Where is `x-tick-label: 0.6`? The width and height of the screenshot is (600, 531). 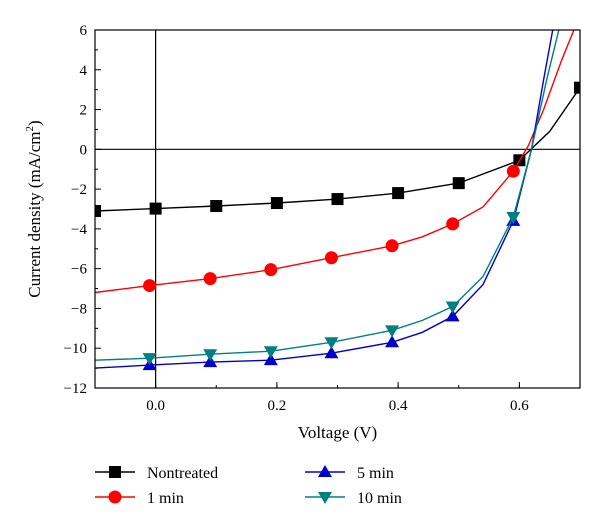
x-tick-label: 0.6 is located at coordinates (519, 406).